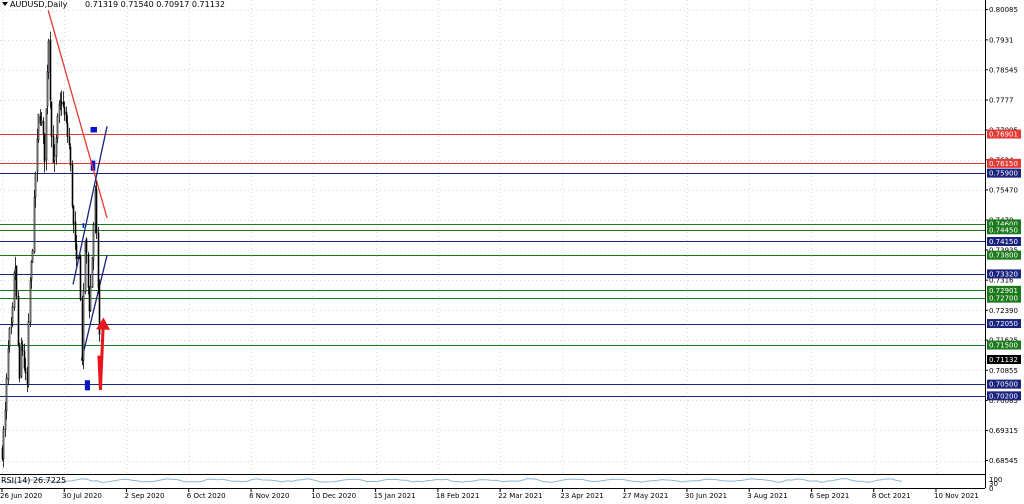 Image resolution: width=1024 pixels, height=504 pixels. I want to click on ohlc-readout: 0.71319 0.71540 0.70917 0.71132, so click(155, 4).